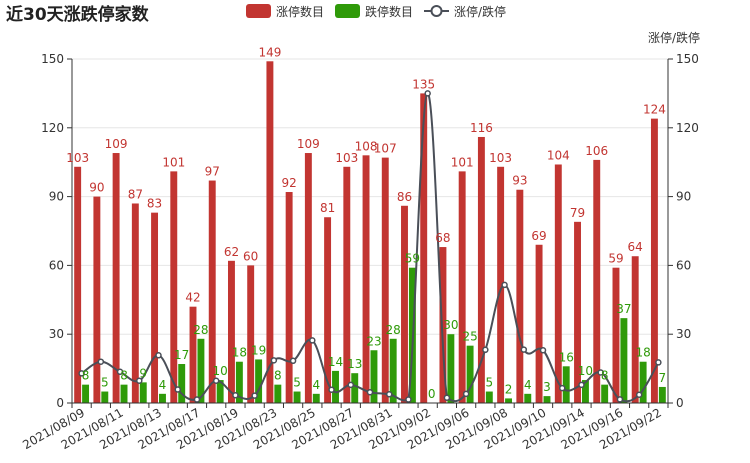 This screenshot has width=750, height=463. What do you see at coordinates (56, 265) in the screenshot?
I see `y-tick-label-left: 60` at bounding box center [56, 265].